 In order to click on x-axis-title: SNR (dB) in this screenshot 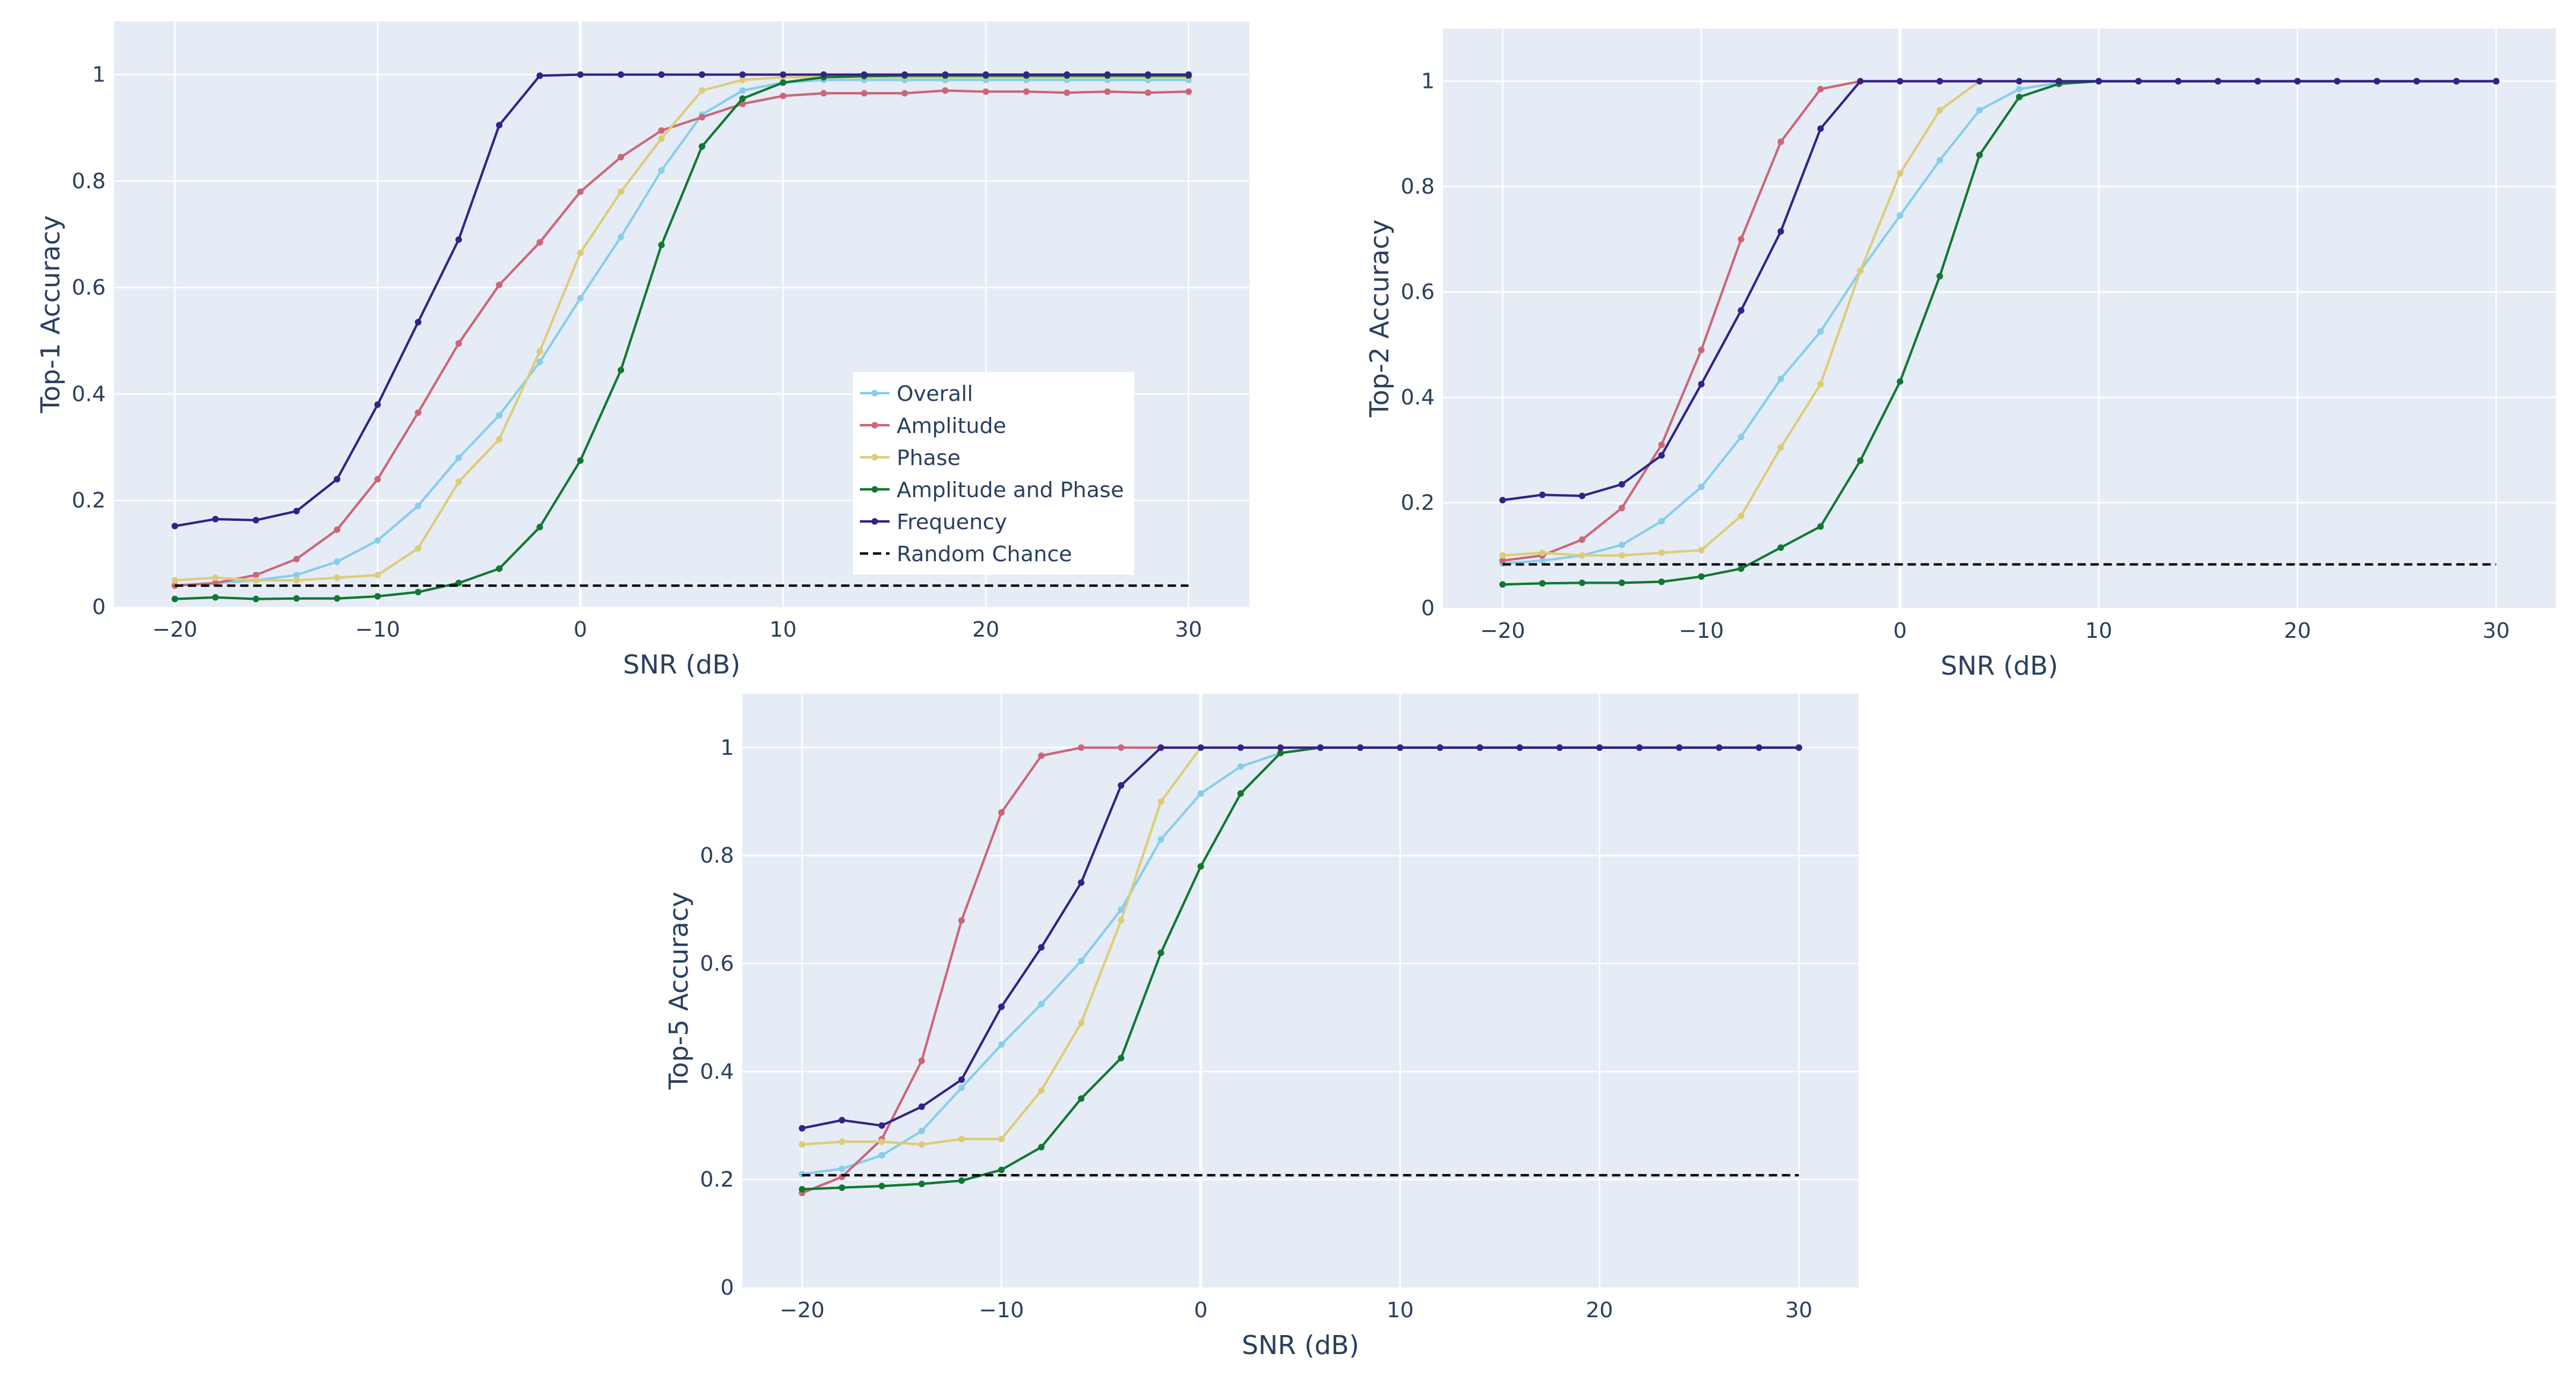, I will do `click(1300, 1345)`.